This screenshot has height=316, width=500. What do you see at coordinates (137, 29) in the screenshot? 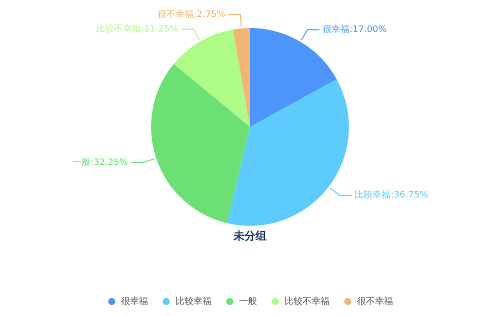
I see `data-label: 比较不幸福:11.25%` at bounding box center [137, 29].